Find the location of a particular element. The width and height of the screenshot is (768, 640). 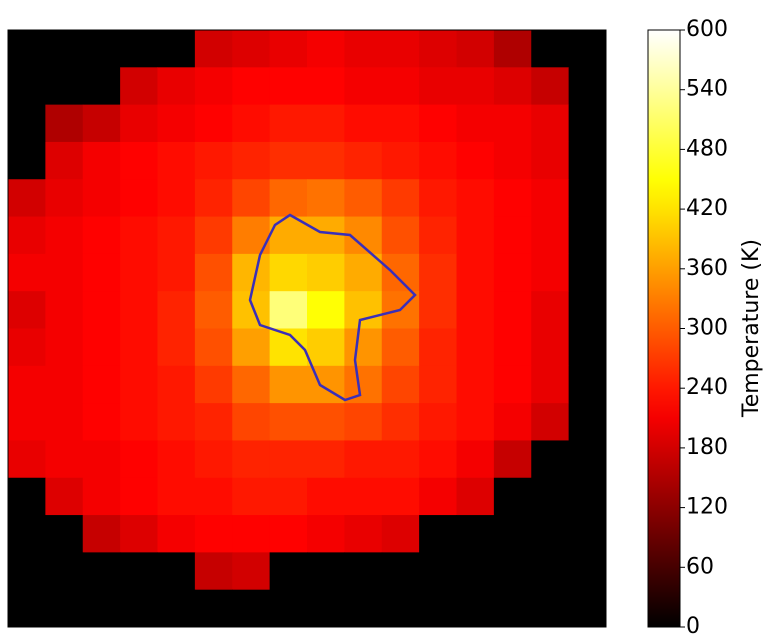

colorbar-tick-label: 0 is located at coordinates (693, 626).